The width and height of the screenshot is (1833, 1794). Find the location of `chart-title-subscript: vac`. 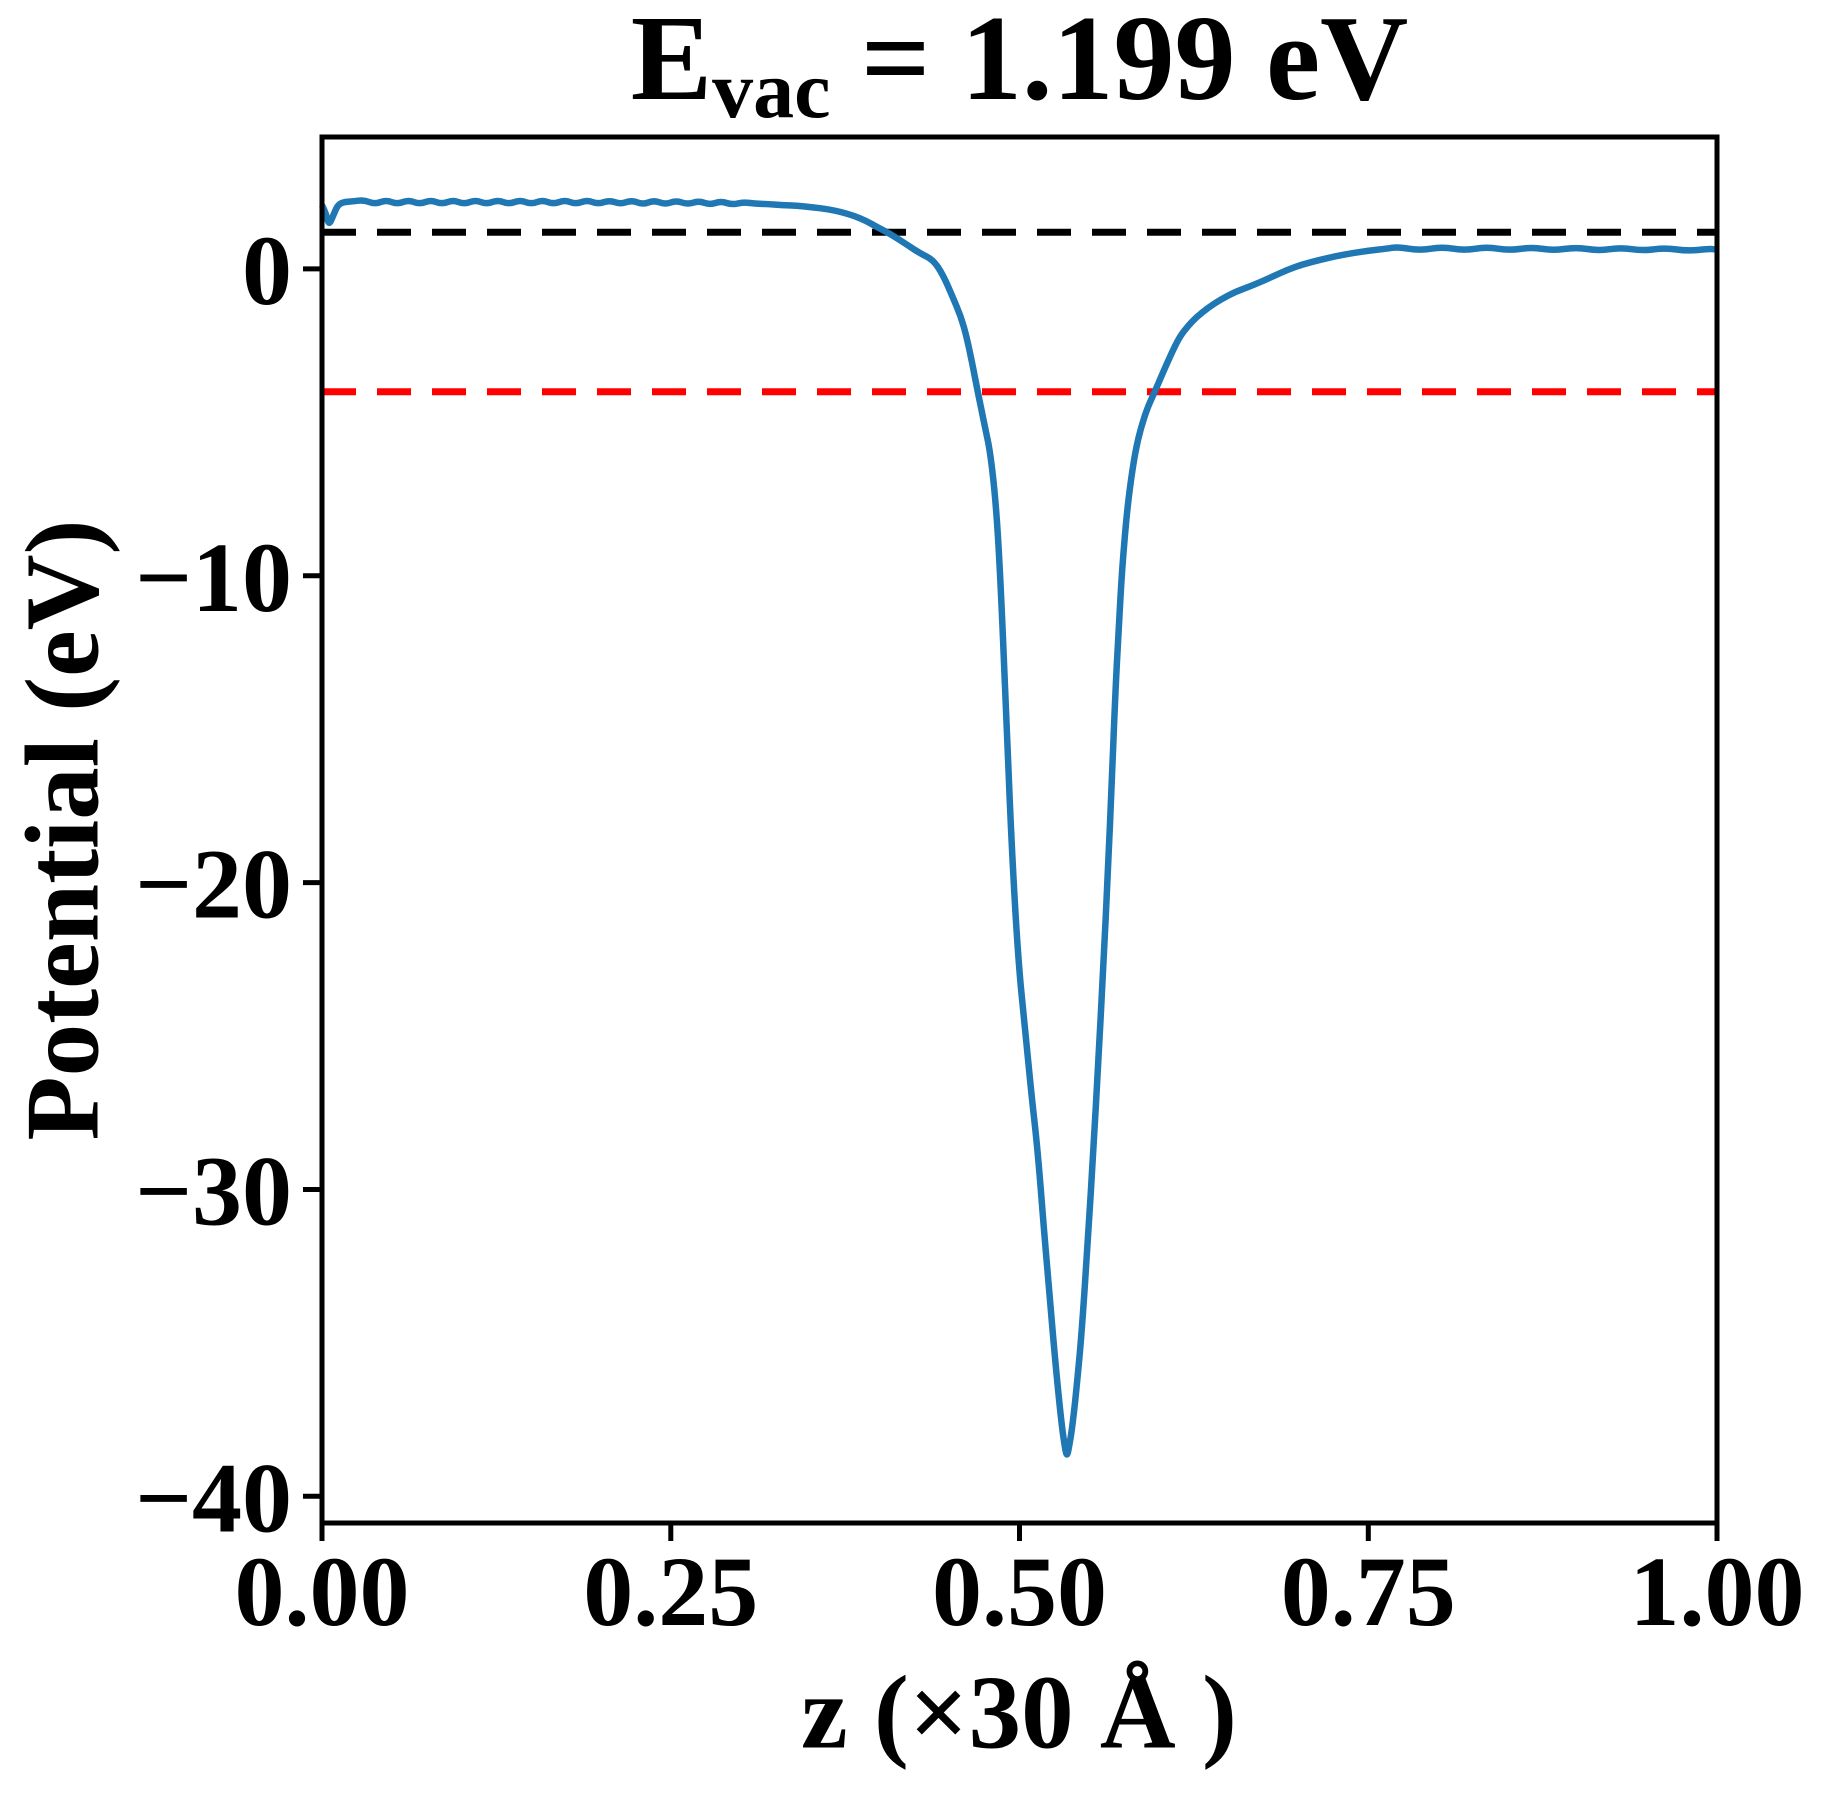

chart-title-subscript: vac is located at coordinates (771, 90).